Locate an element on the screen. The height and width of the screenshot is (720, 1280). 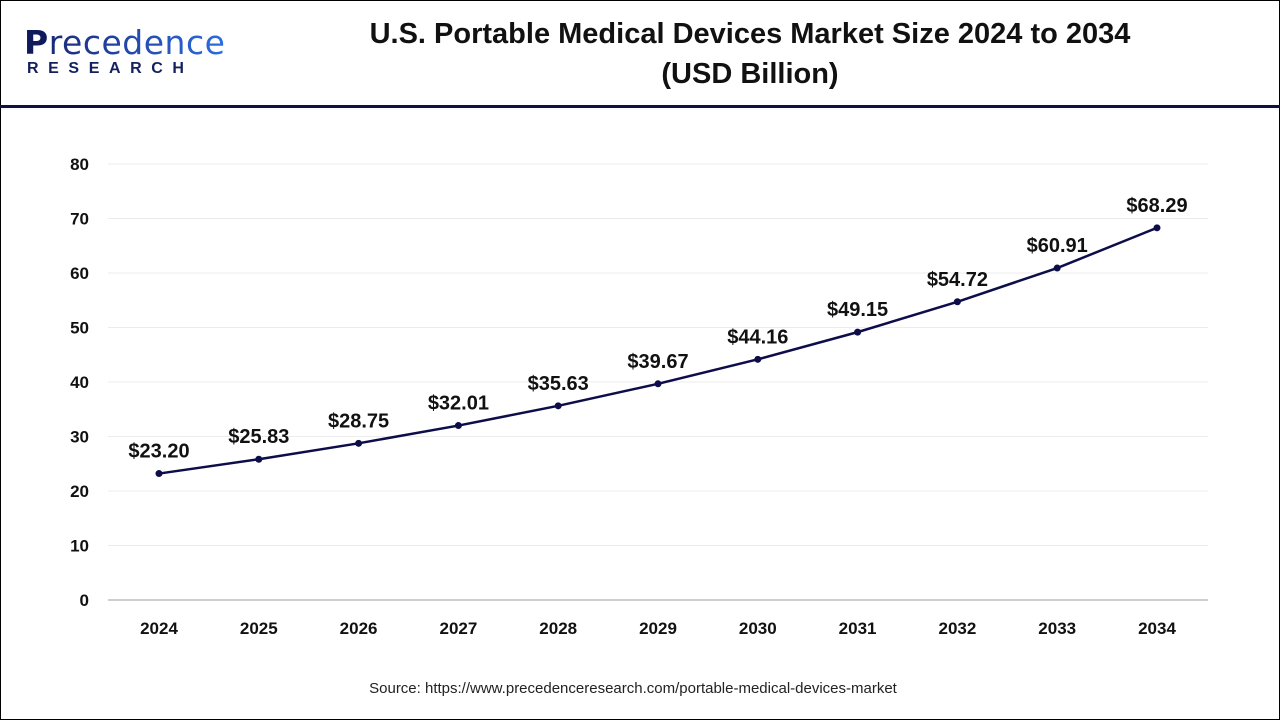
data-label: $60.91 is located at coordinates (1057, 246).